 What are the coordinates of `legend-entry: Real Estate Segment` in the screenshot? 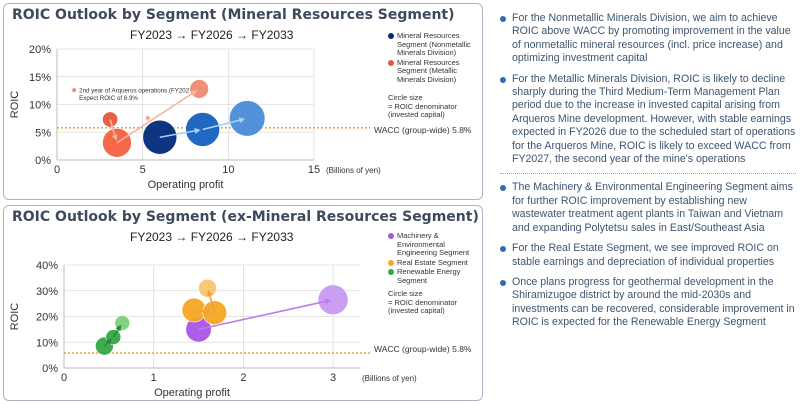 It's located at (435, 262).